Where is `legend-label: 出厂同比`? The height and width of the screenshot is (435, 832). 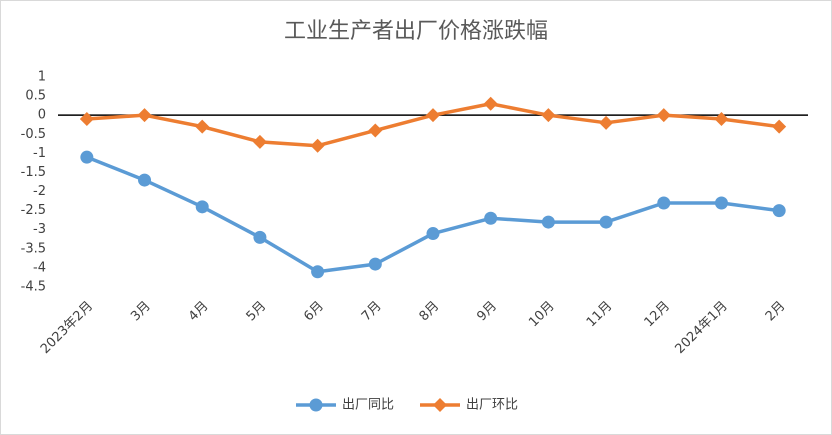
legend-label: 出厂同比 is located at coordinates (368, 405).